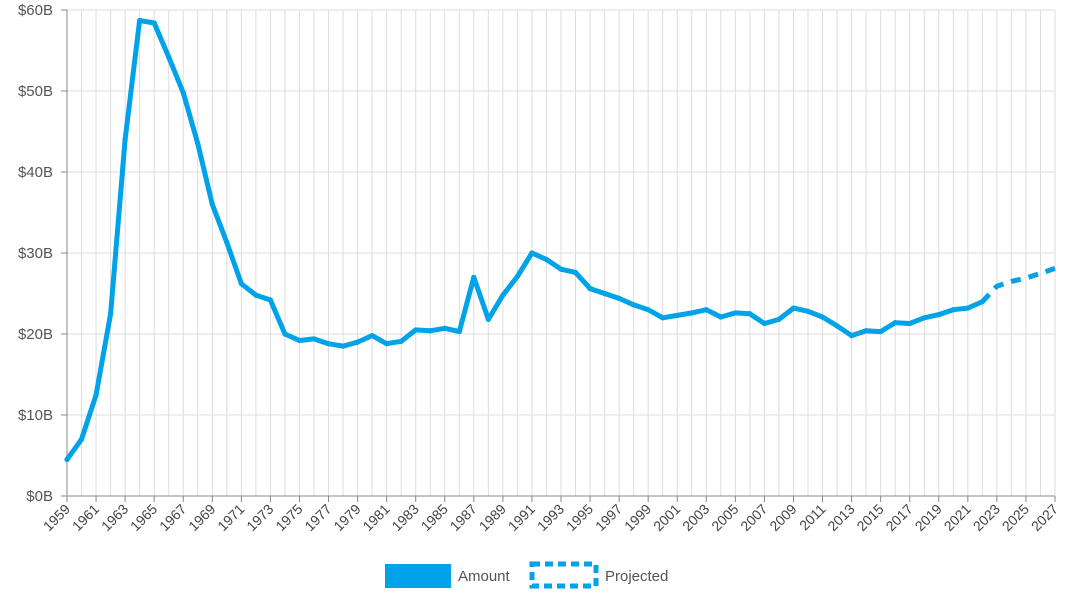 The height and width of the screenshot is (600, 1068). I want to click on y-tick-label: $60B, so click(35, 10).